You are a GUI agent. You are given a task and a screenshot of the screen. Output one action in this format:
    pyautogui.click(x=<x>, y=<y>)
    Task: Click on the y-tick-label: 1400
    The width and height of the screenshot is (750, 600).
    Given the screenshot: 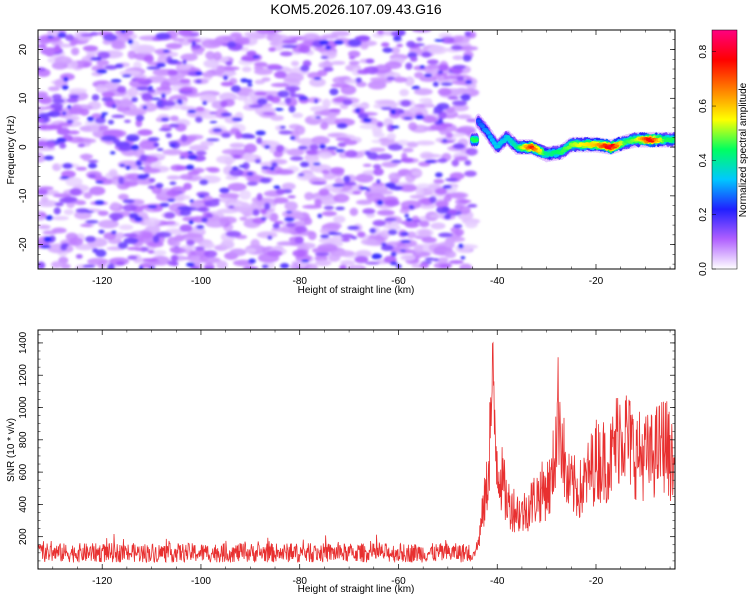 What is the action you would take?
    pyautogui.click(x=23, y=342)
    